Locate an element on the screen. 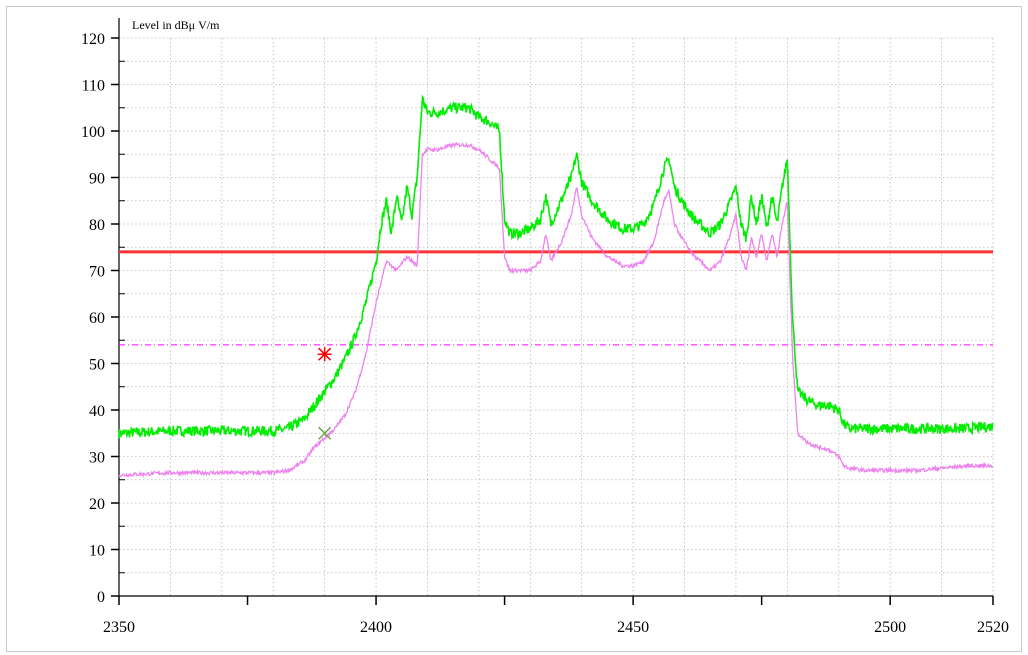 The width and height of the screenshot is (1028, 655). marker-cross is located at coordinates (325, 433).